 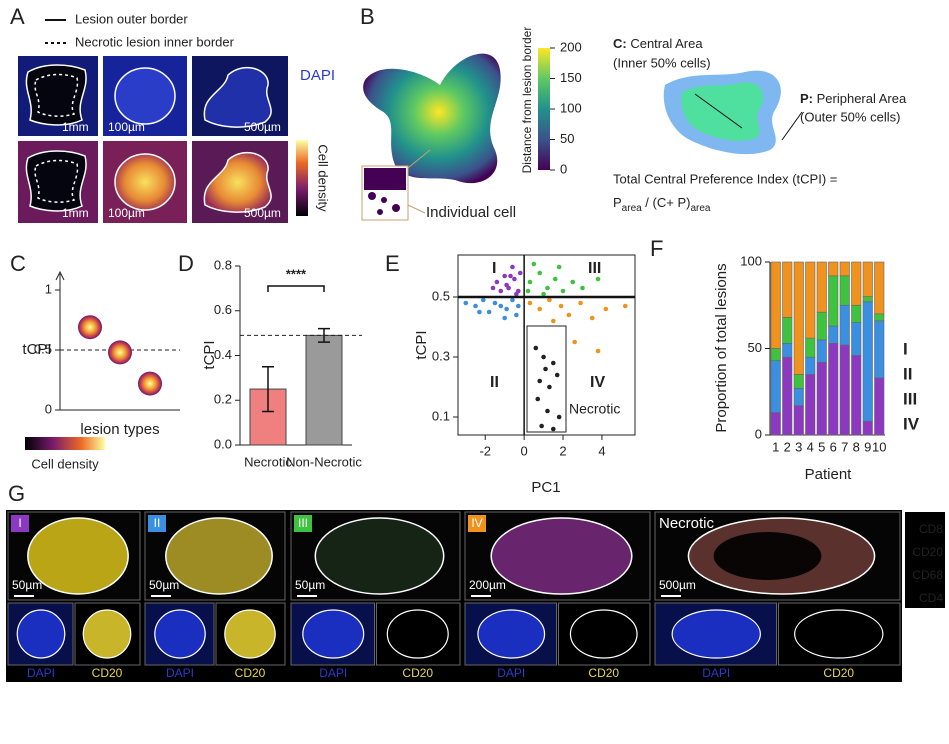 What do you see at coordinates (850, 116) in the screenshot?
I see `region-note: (Outer 50% cells)` at bounding box center [850, 116].